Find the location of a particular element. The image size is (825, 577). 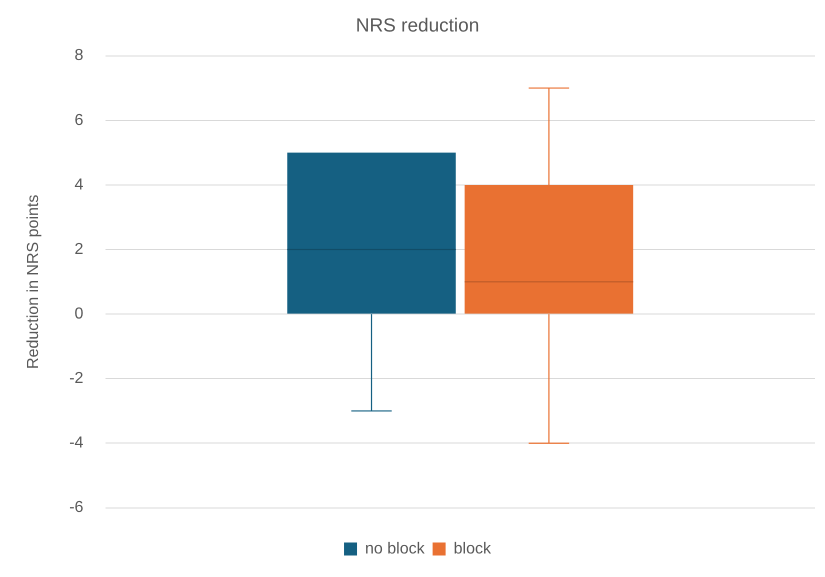

y-tick-label: -4 is located at coordinates (76, 443).